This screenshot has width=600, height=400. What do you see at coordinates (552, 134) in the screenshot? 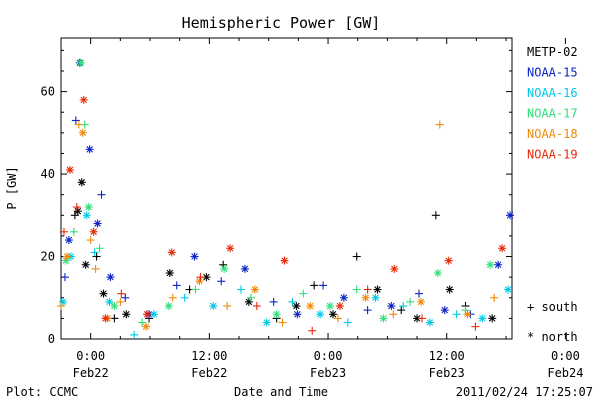
I see `legend-entry: NOAA-18` at bounding box center [552, 134].